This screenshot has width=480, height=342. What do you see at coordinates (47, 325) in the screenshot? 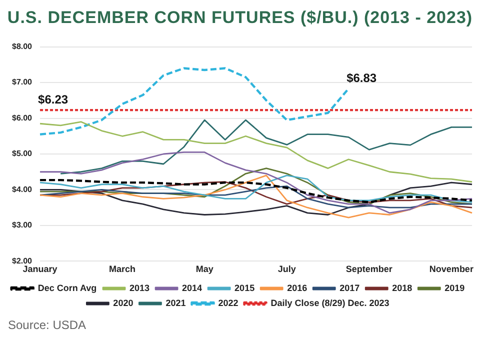
I see `source-note: Source: USDA` at bounding box center [47, 325].